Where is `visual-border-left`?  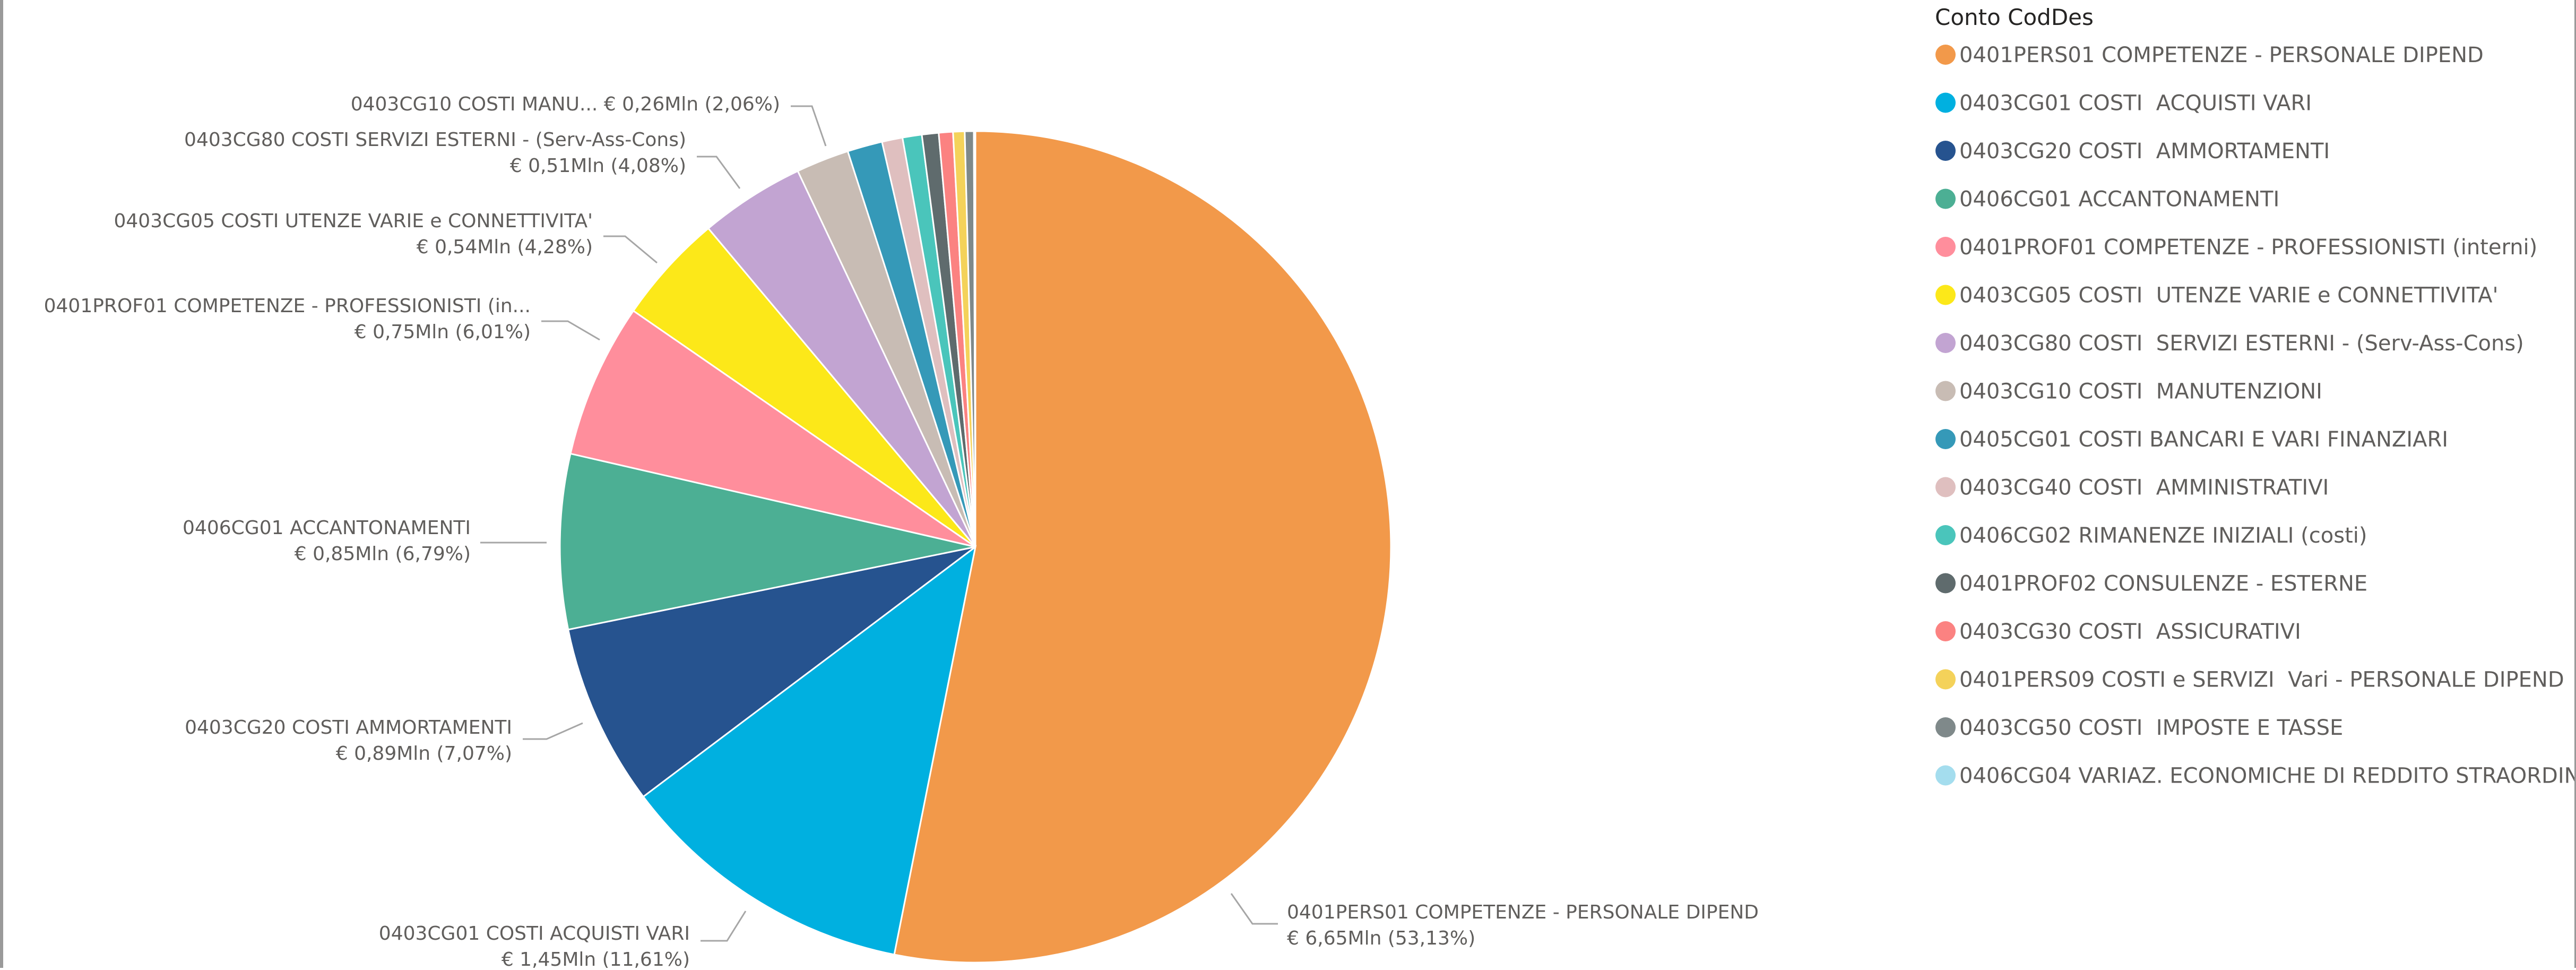
visual-border-left is located at coordinates (2, 484).